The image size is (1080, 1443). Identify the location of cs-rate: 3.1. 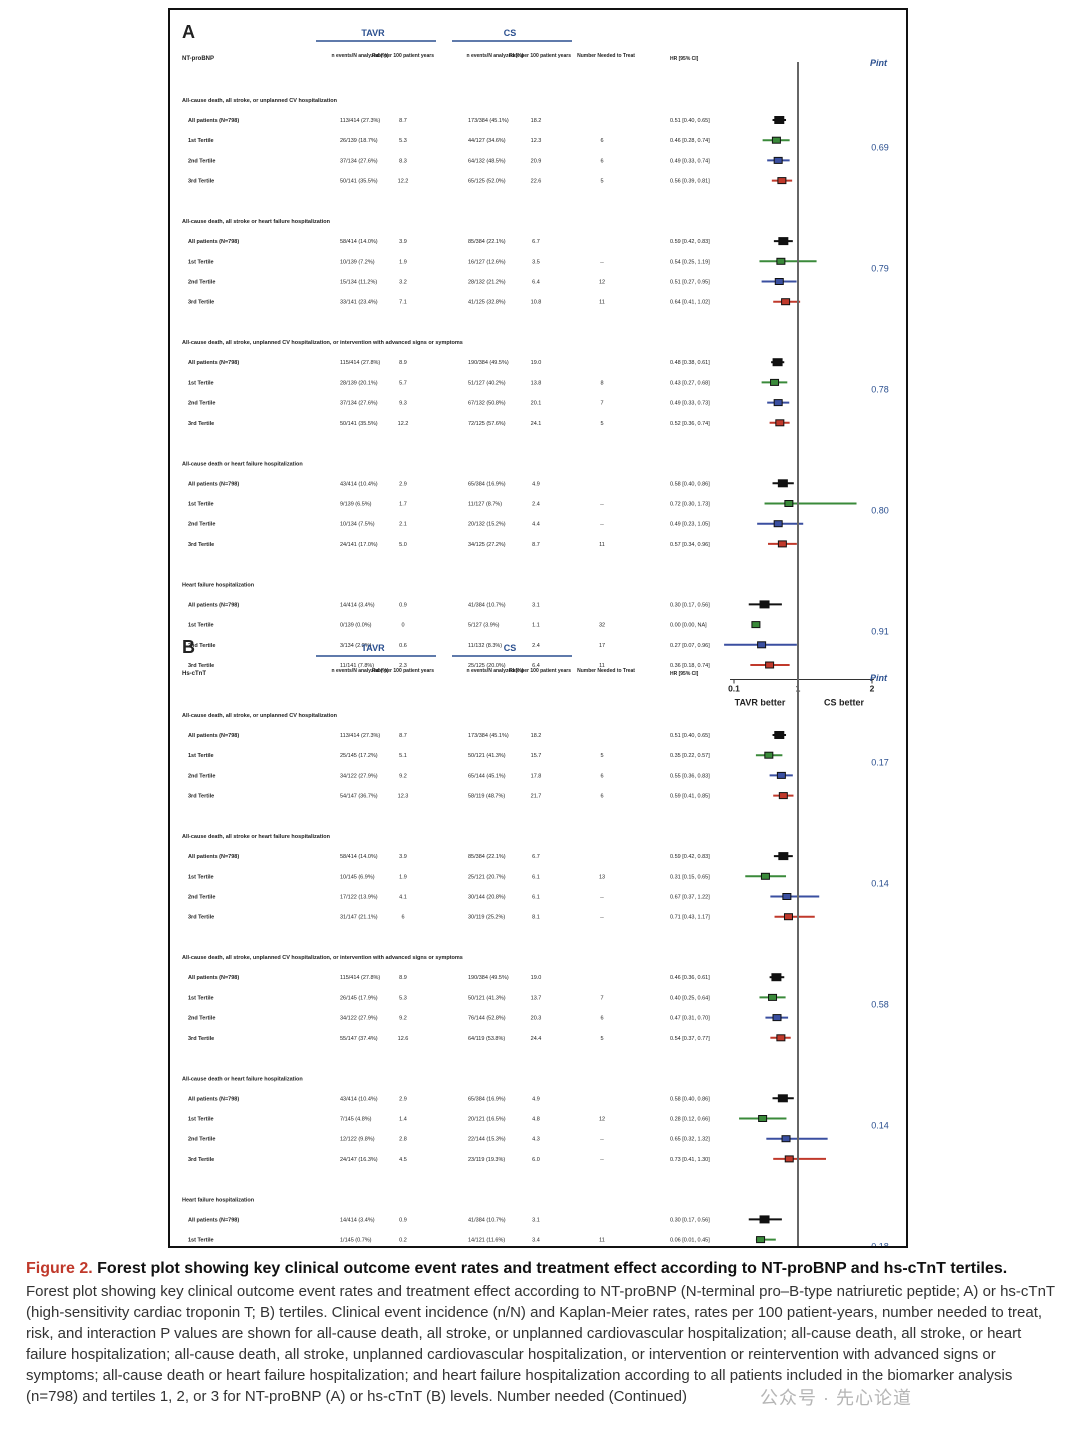
(536, 605).